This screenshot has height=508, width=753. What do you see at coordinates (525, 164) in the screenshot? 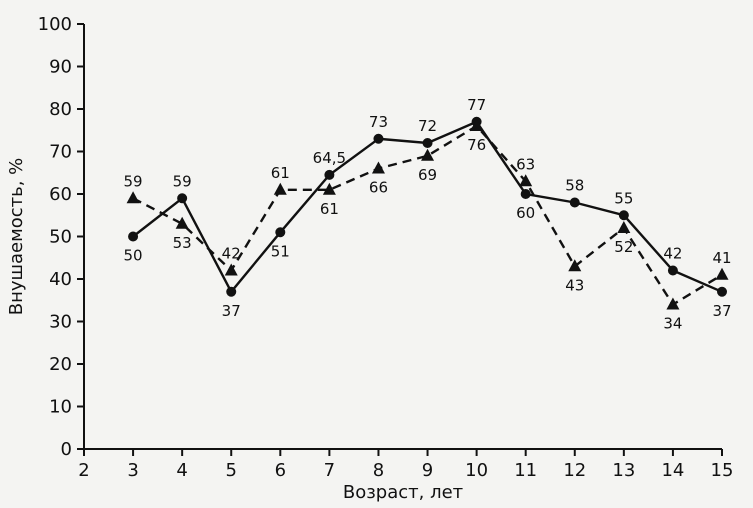
I see `series-2-data-label: 63` at bounding box center [525, 164].